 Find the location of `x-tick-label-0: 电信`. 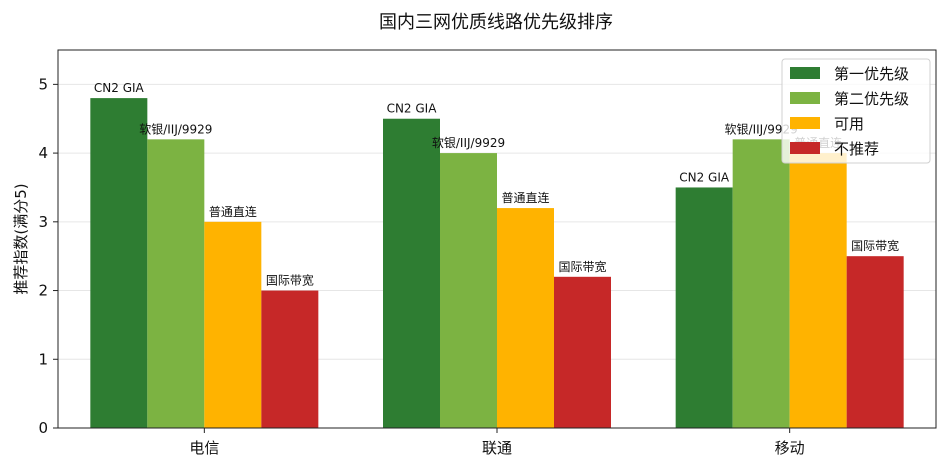

x-tick-label-0: 电信 is located at coordinates (204, 448).